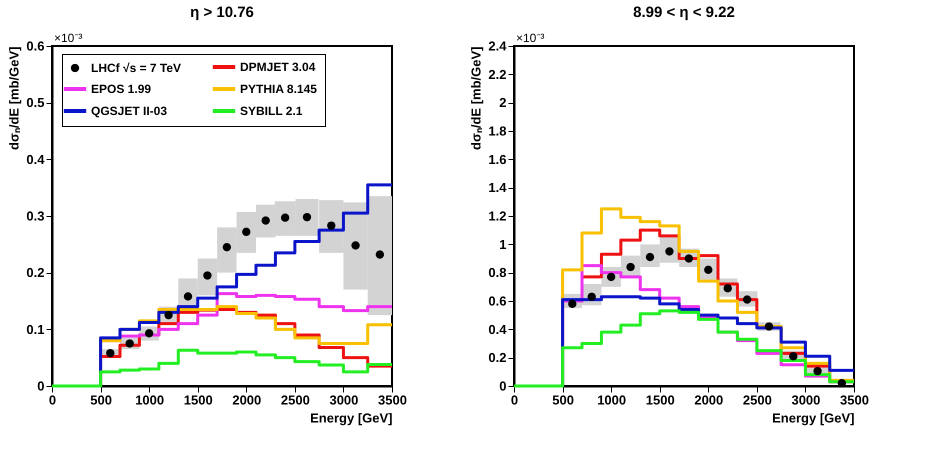 Image resolution: width=932 pixels, height=453 pixels. I want to click on y-tick-label: 1, so click(502, 244).